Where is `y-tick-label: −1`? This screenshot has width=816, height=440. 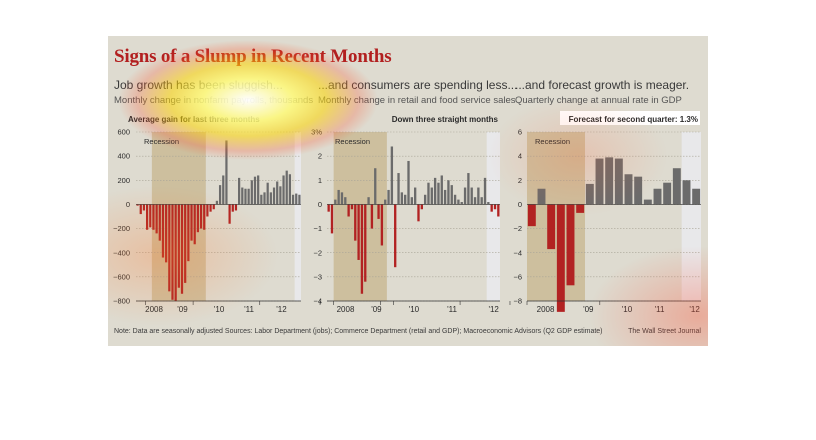 y-tick-label: −1 is located at coordinates (317, 228).